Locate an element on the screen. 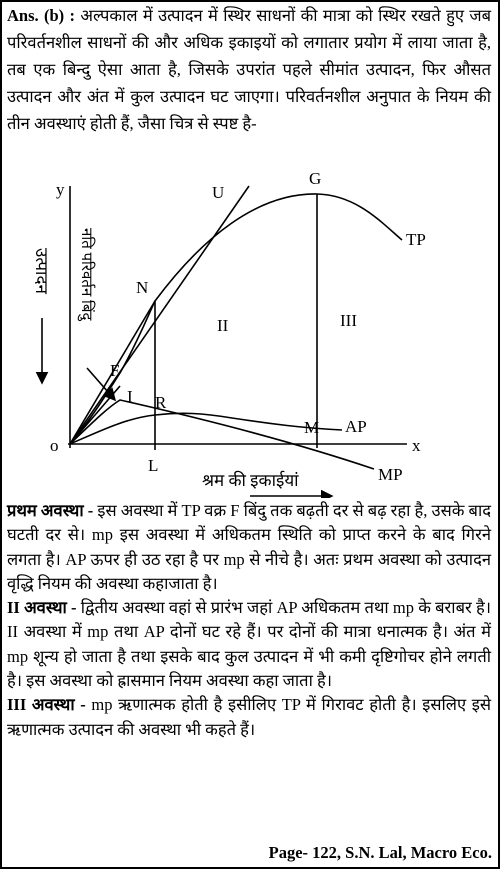 The width and height of the screenshot is (500, 869). label-l: L is located at coordinates (153, 465).